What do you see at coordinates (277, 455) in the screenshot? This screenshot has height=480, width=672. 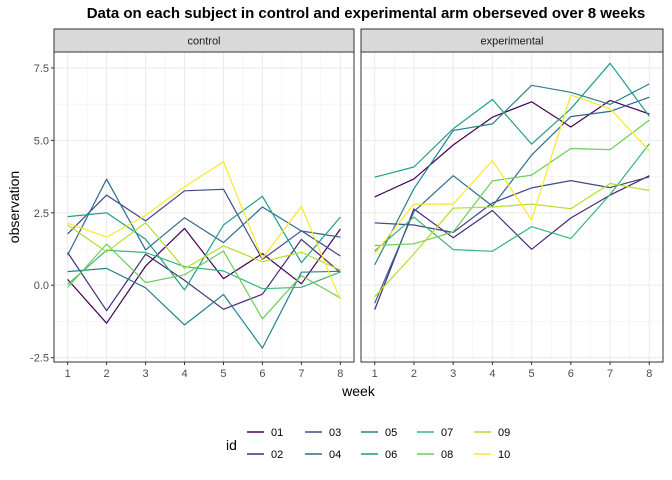 I see `legend-label: 02` at bounding box center [277, 455].